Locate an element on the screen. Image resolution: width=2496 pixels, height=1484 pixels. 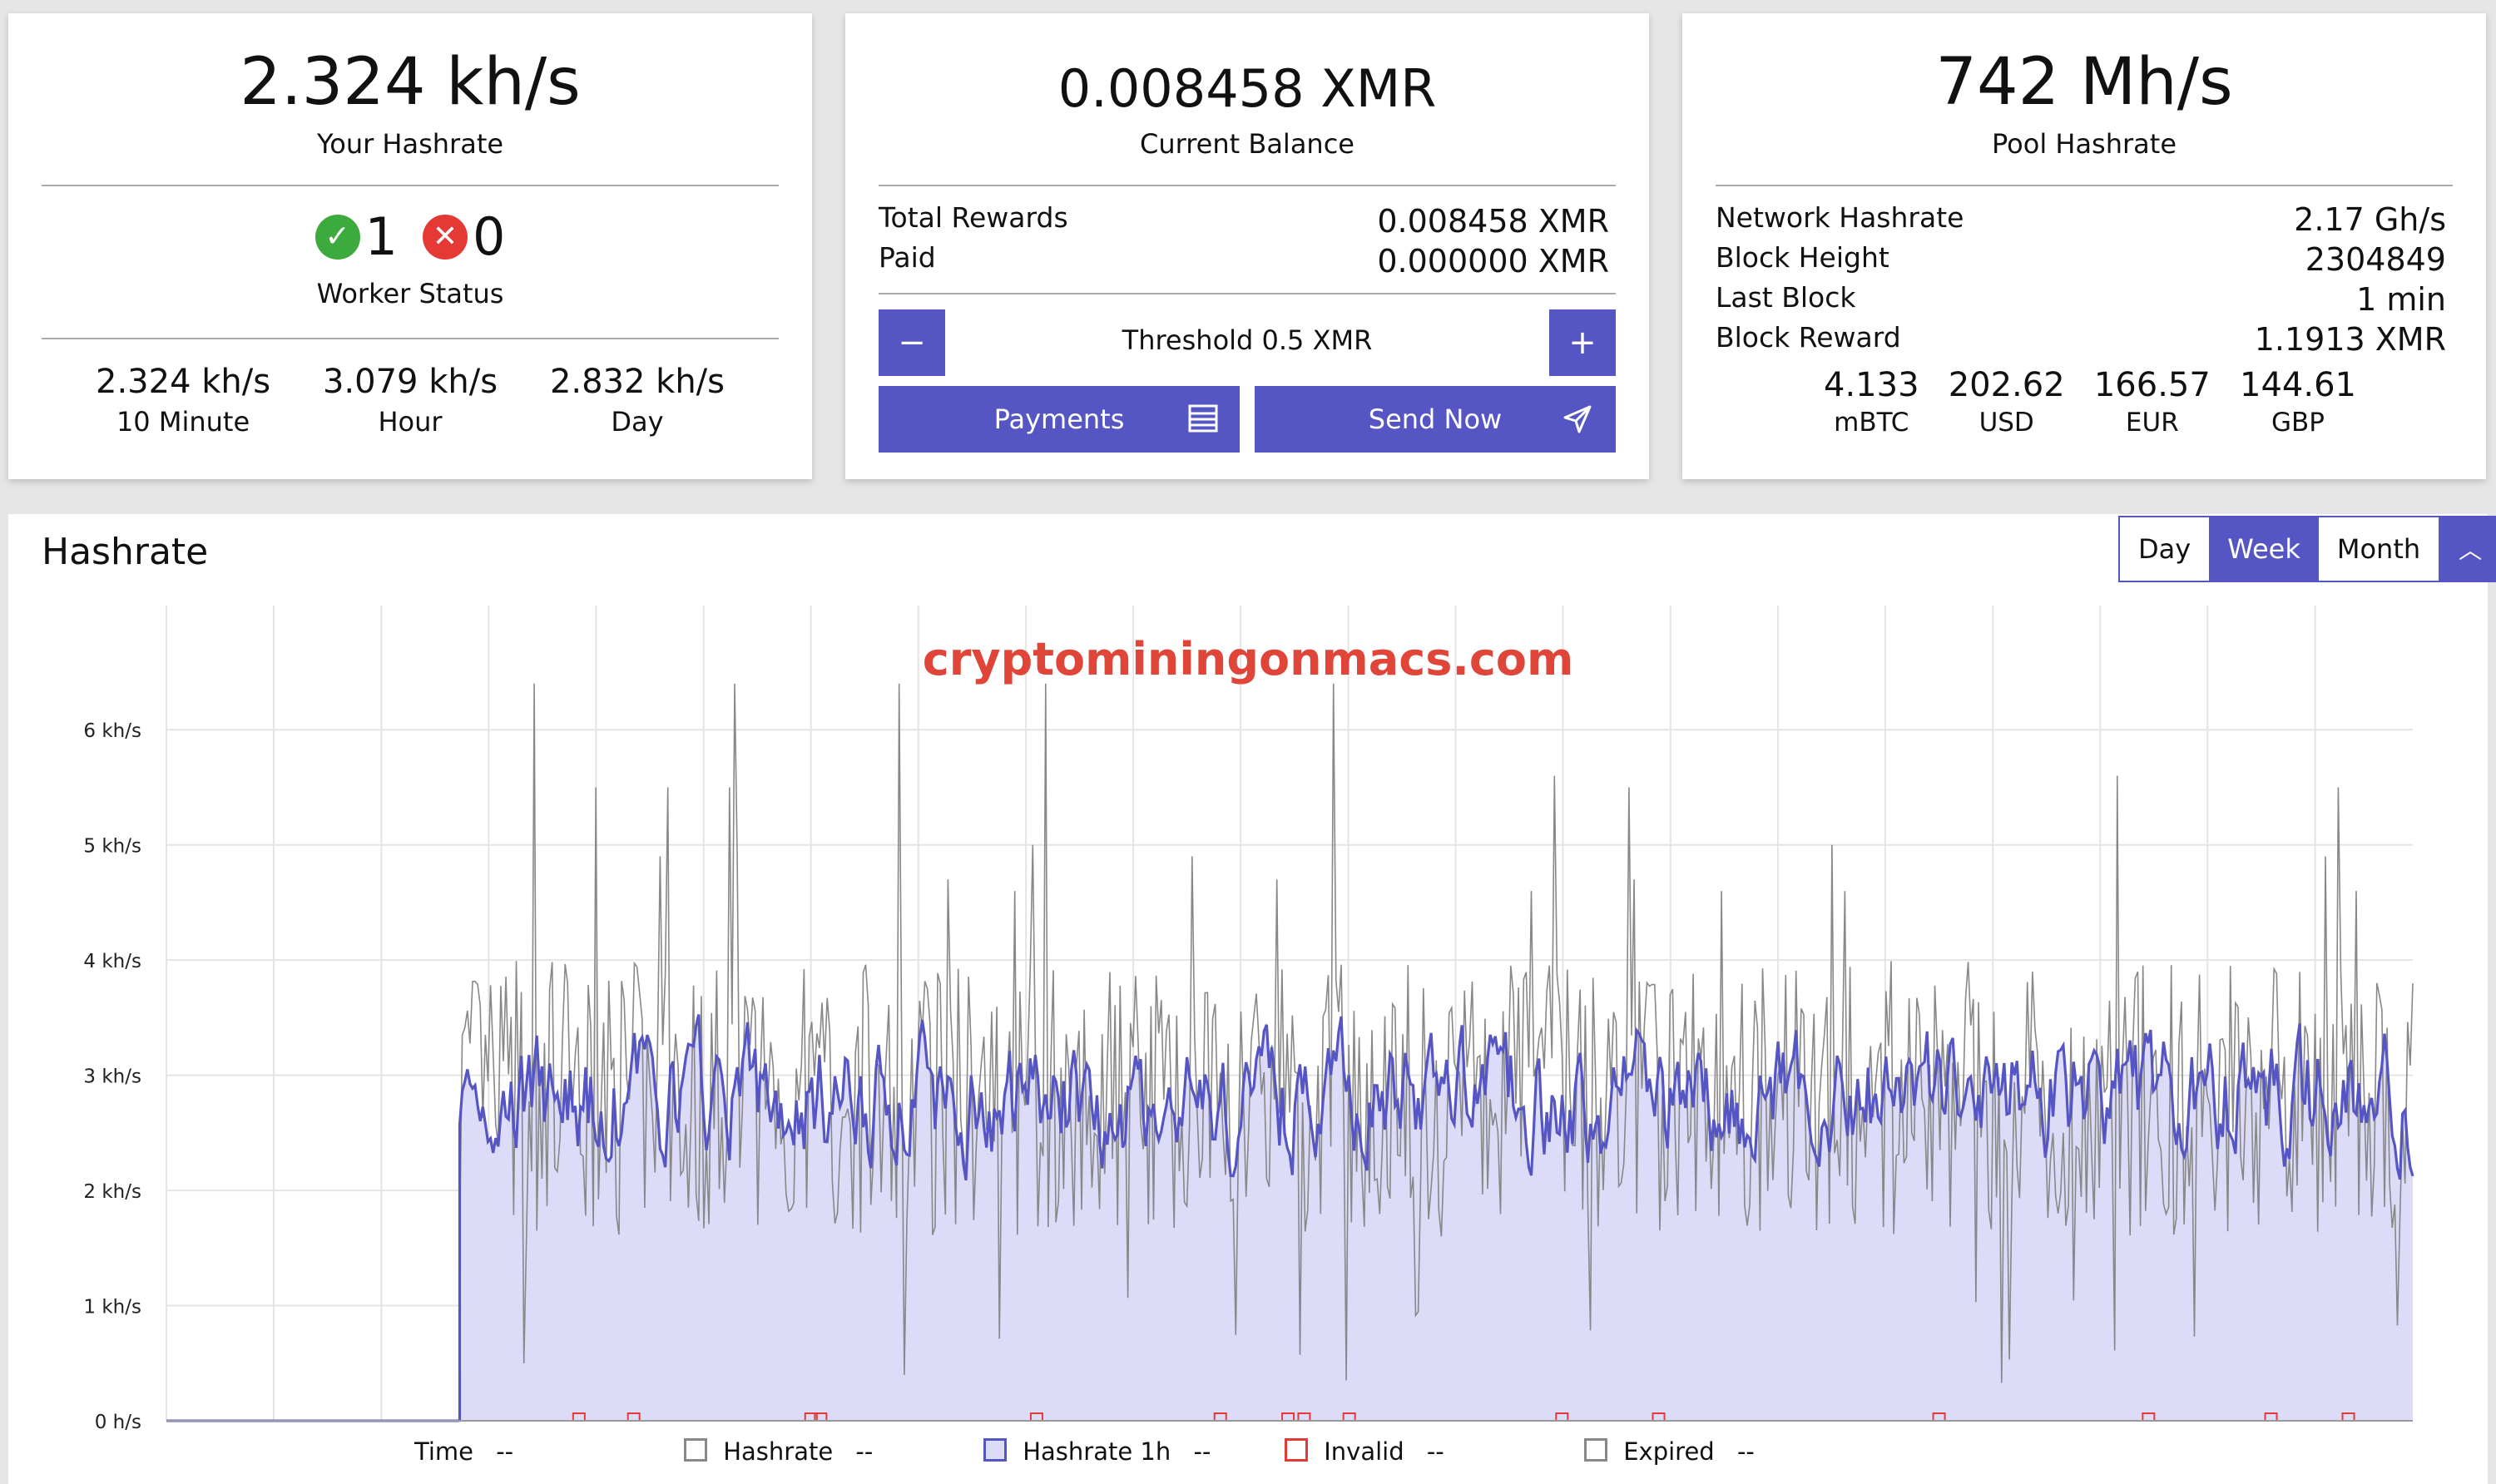
stat-value: 3.079 kh/s is located at coordinates (410, 382).